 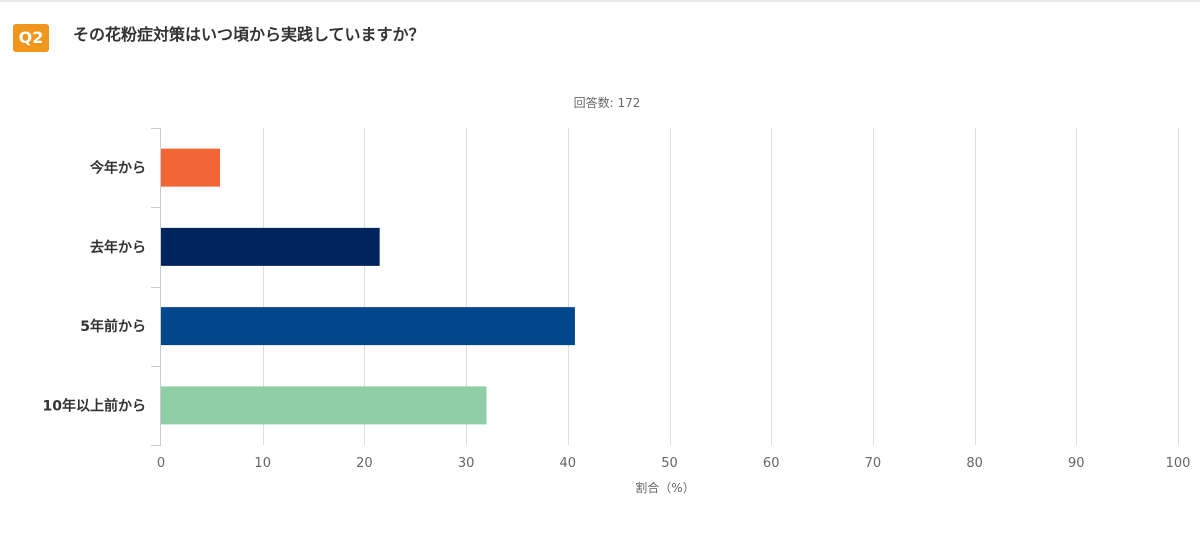 I want to click on category-label: 10年以上前から, so click(x=94, y=405).